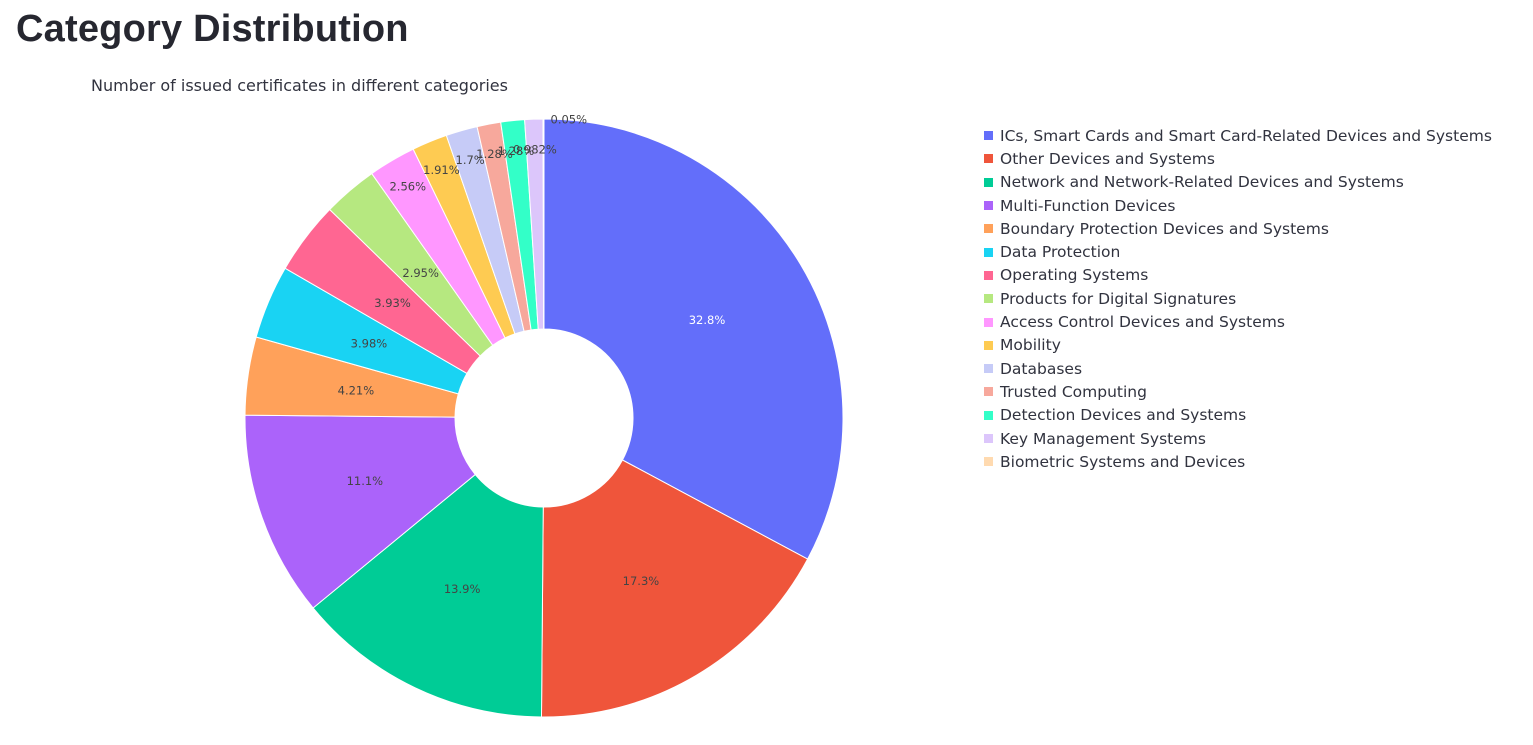 Image resolution: width=1533 pixels, height=745 pixels. I want to click on legend-label: Other Devices and Systems, so click(1107, 158).